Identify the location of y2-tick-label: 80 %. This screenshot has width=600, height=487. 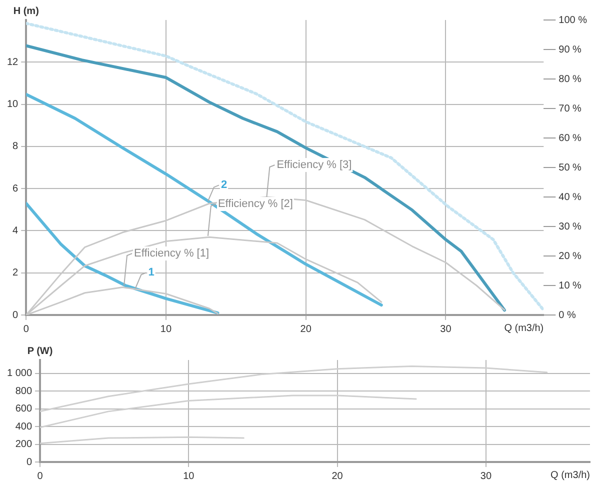
(570, 79).